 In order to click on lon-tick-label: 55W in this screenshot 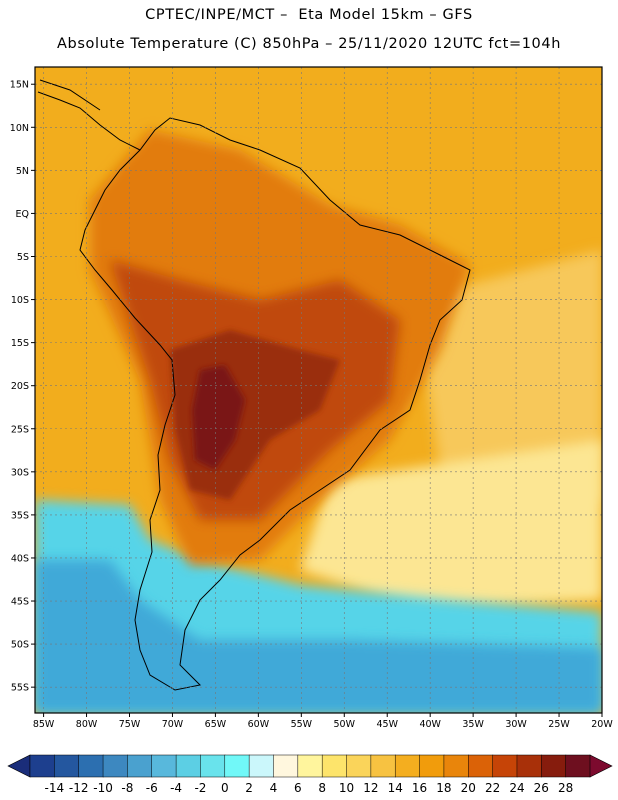, I will do `click(302, 724)`.